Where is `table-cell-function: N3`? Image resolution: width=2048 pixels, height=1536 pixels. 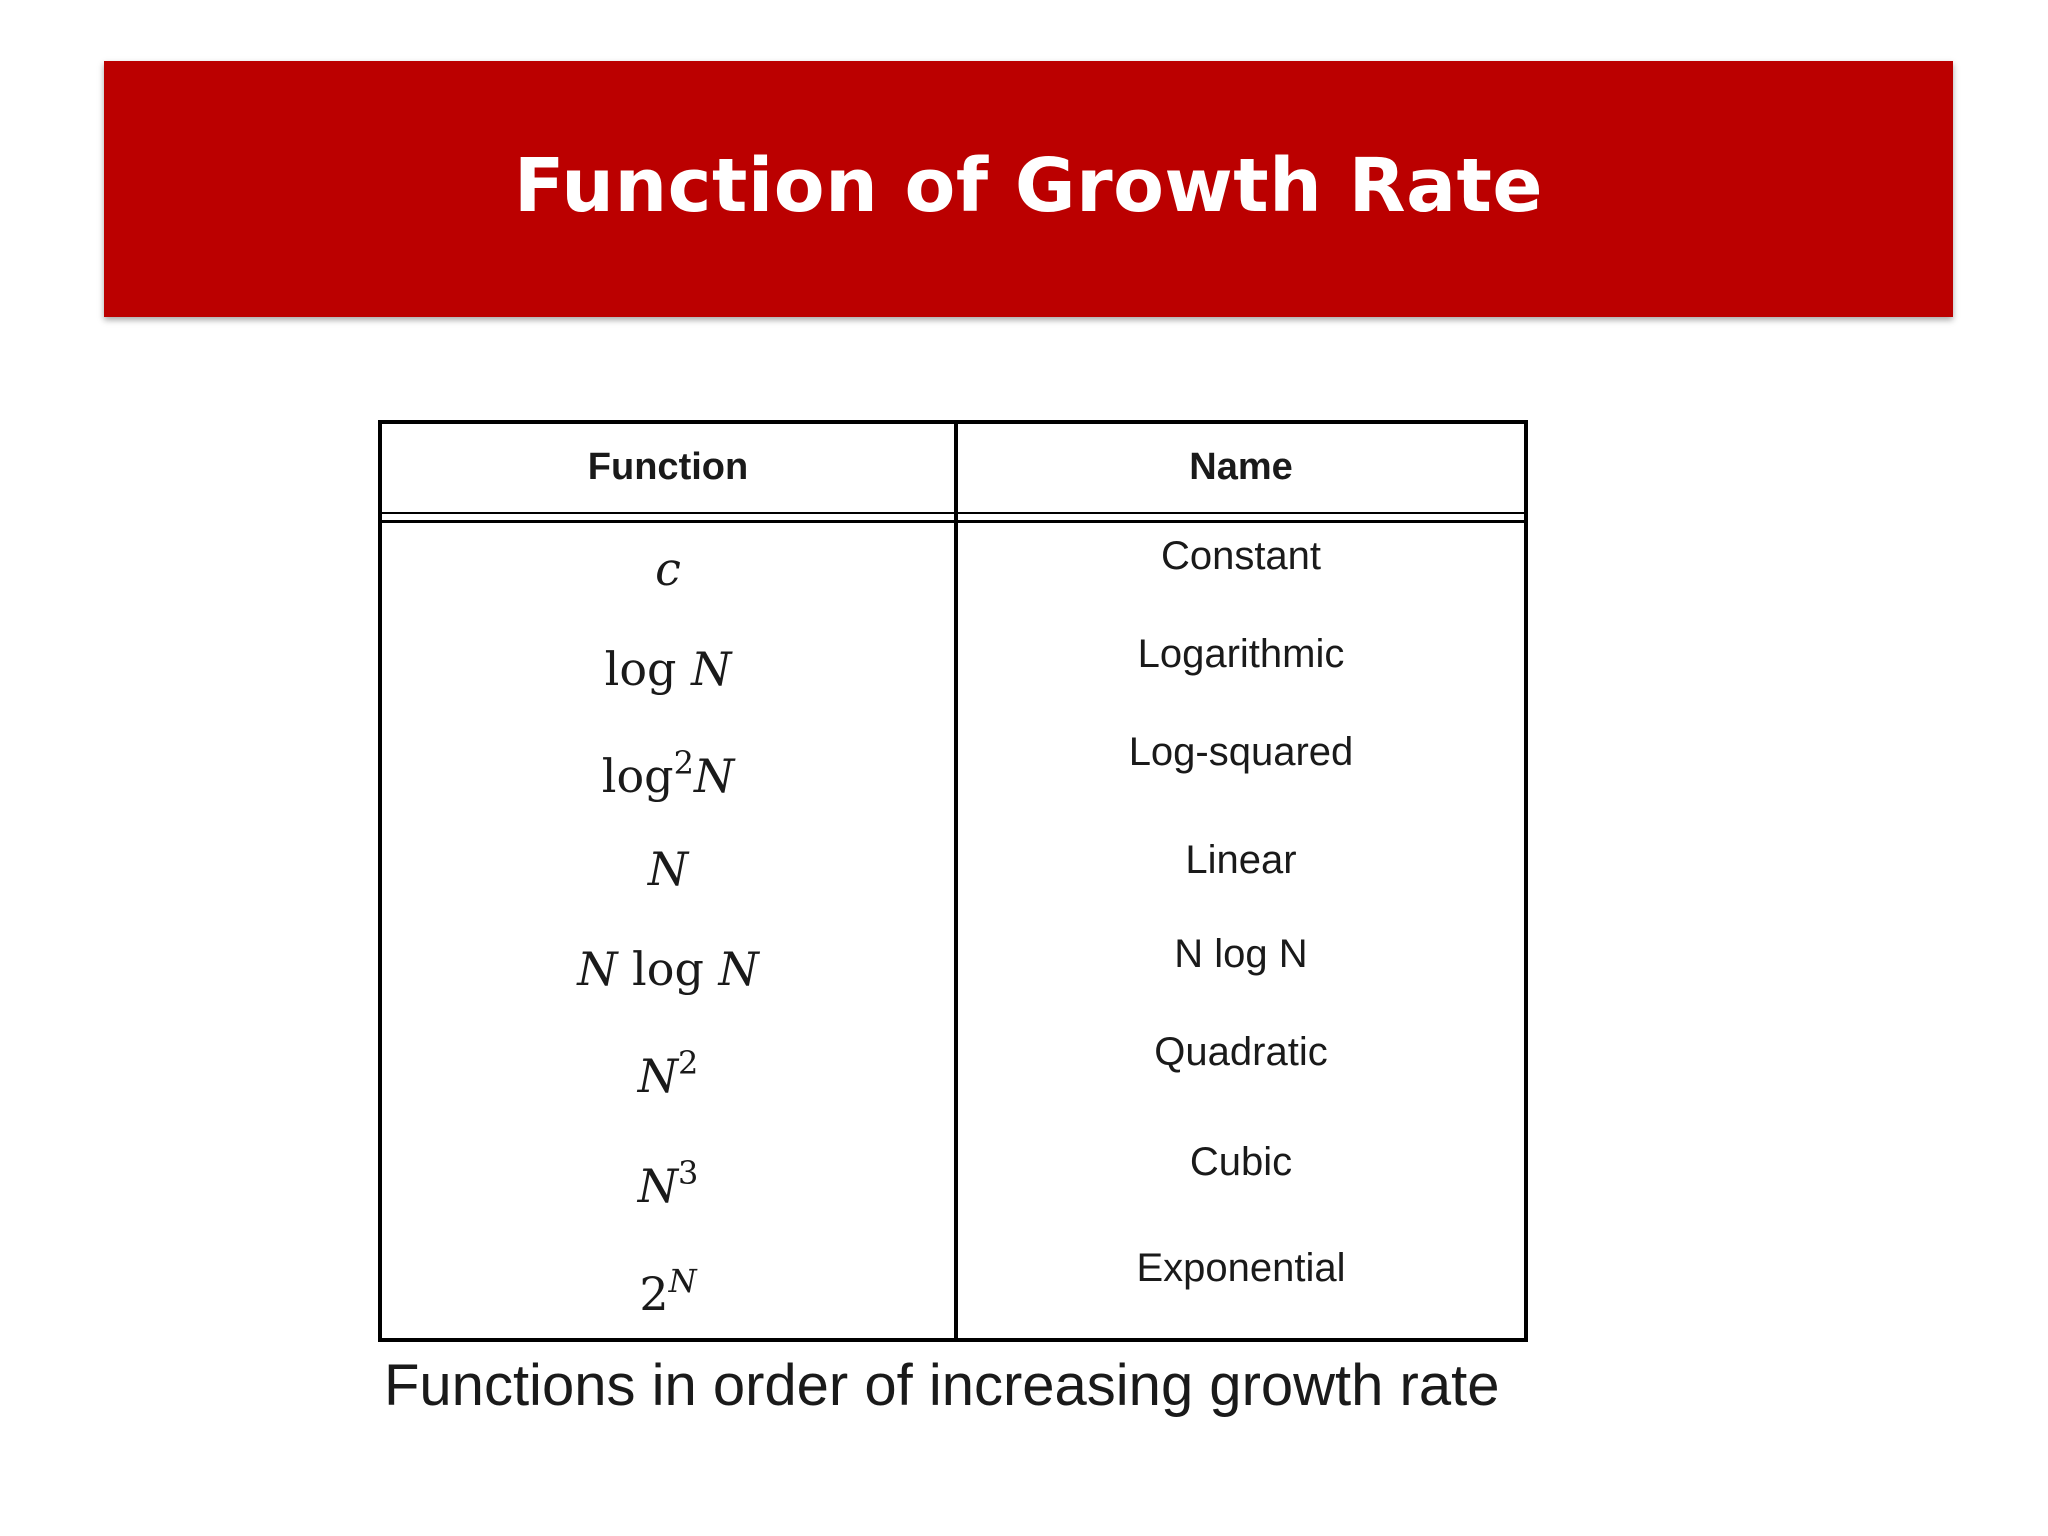 table-cell-function: N3 is located at coordinates (668, 1183).